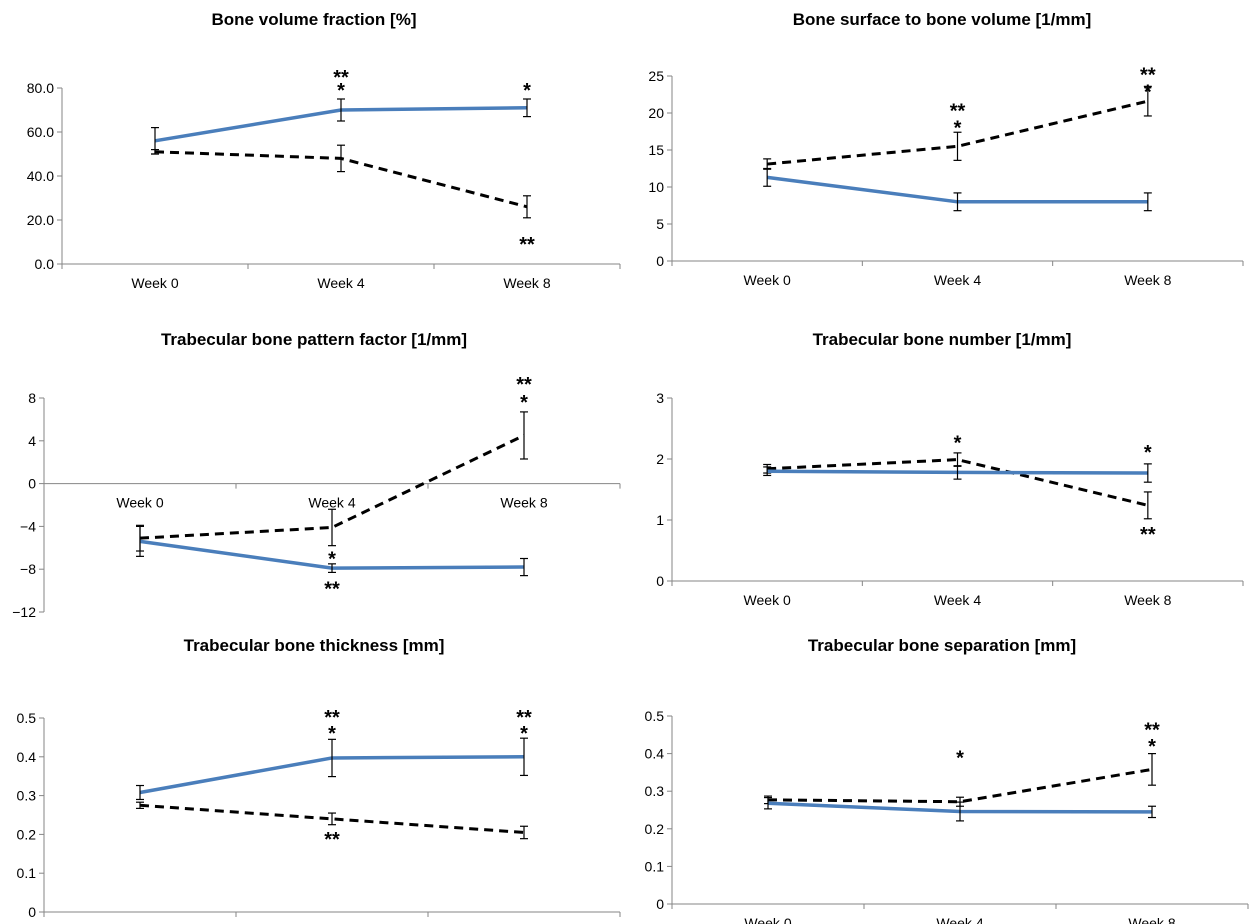 Image resolution: width=1256 pixels, height=924 pixels. Describe the element at coordinates (660, 520) in the screenshot. I see `y-tick-label: 1` at that location.